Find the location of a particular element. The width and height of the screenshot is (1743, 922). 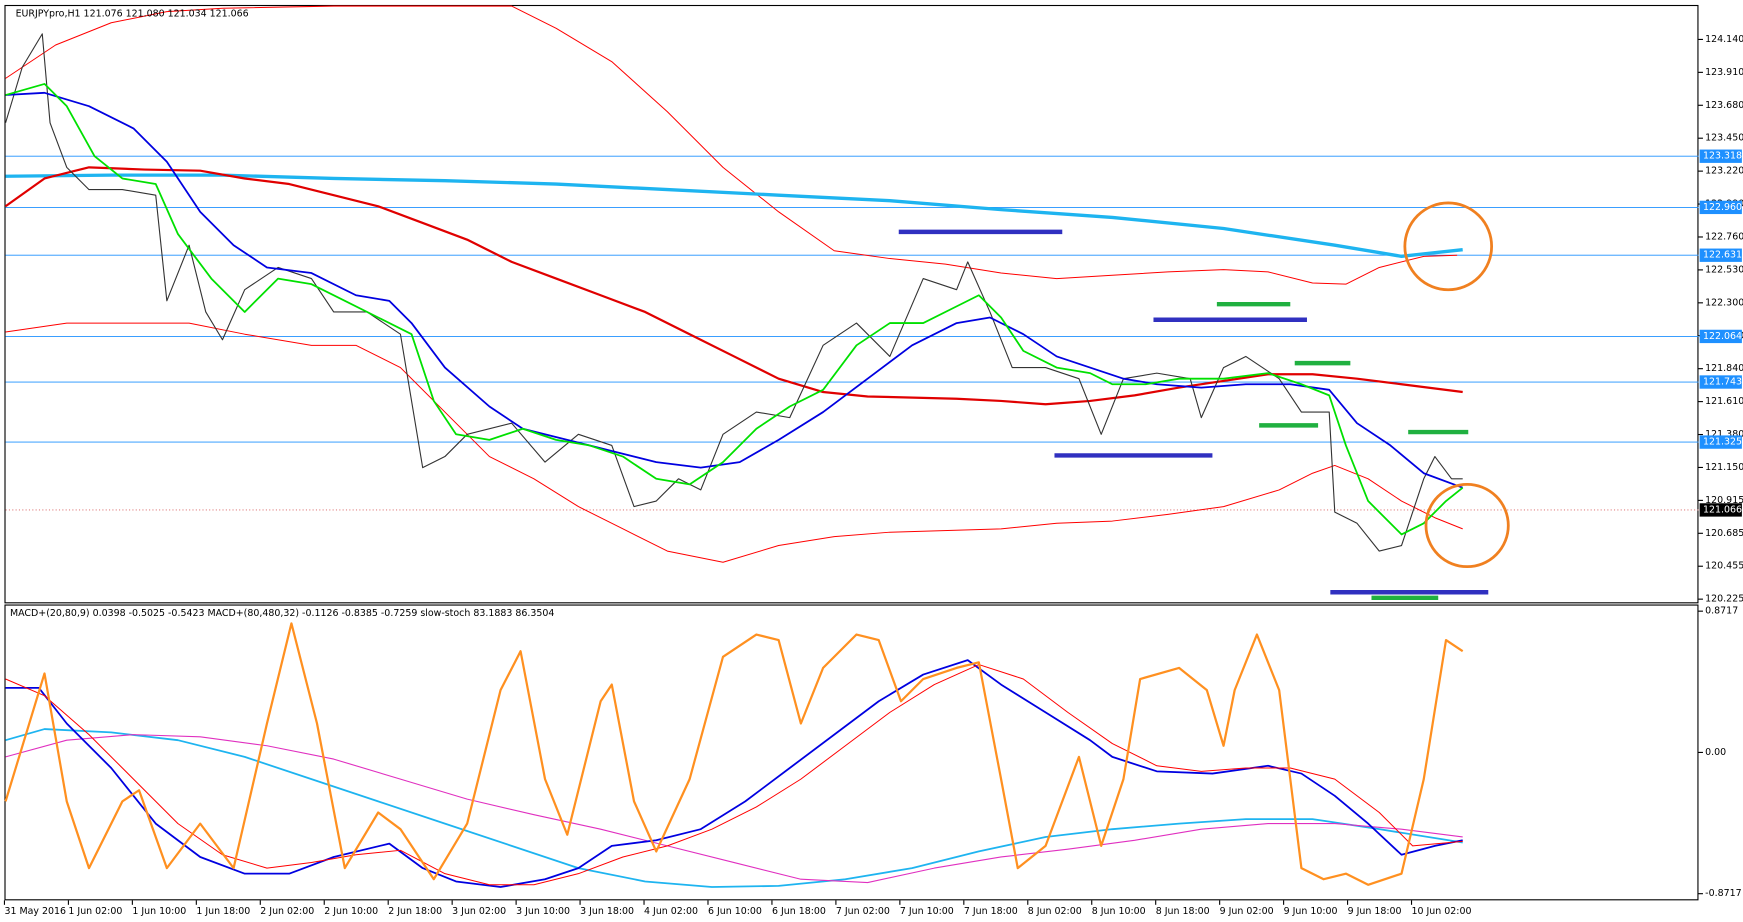

time-label: 7 Jun 02:00 is located at coordinates (863, 911).